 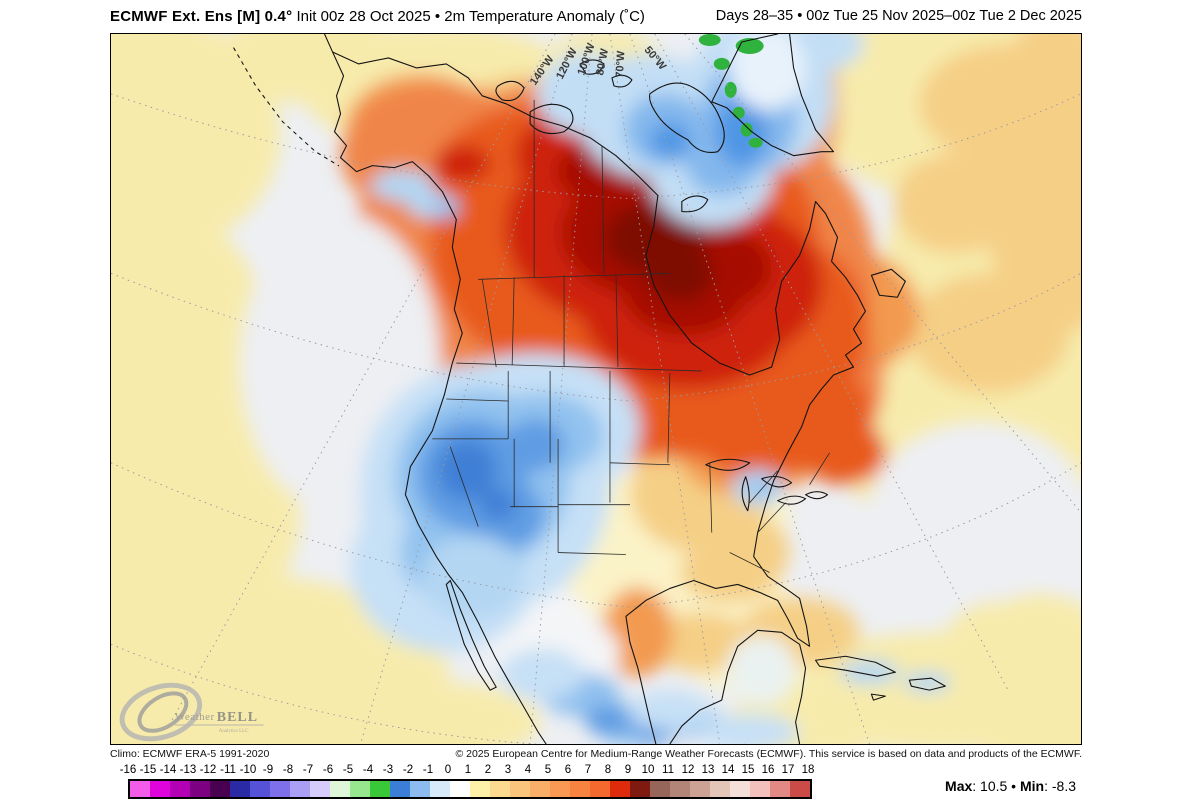 What do you see at coordinates (708, 770) in the screenshot?
I see `colorbar-label: 13` at bounding box center [708, 770].